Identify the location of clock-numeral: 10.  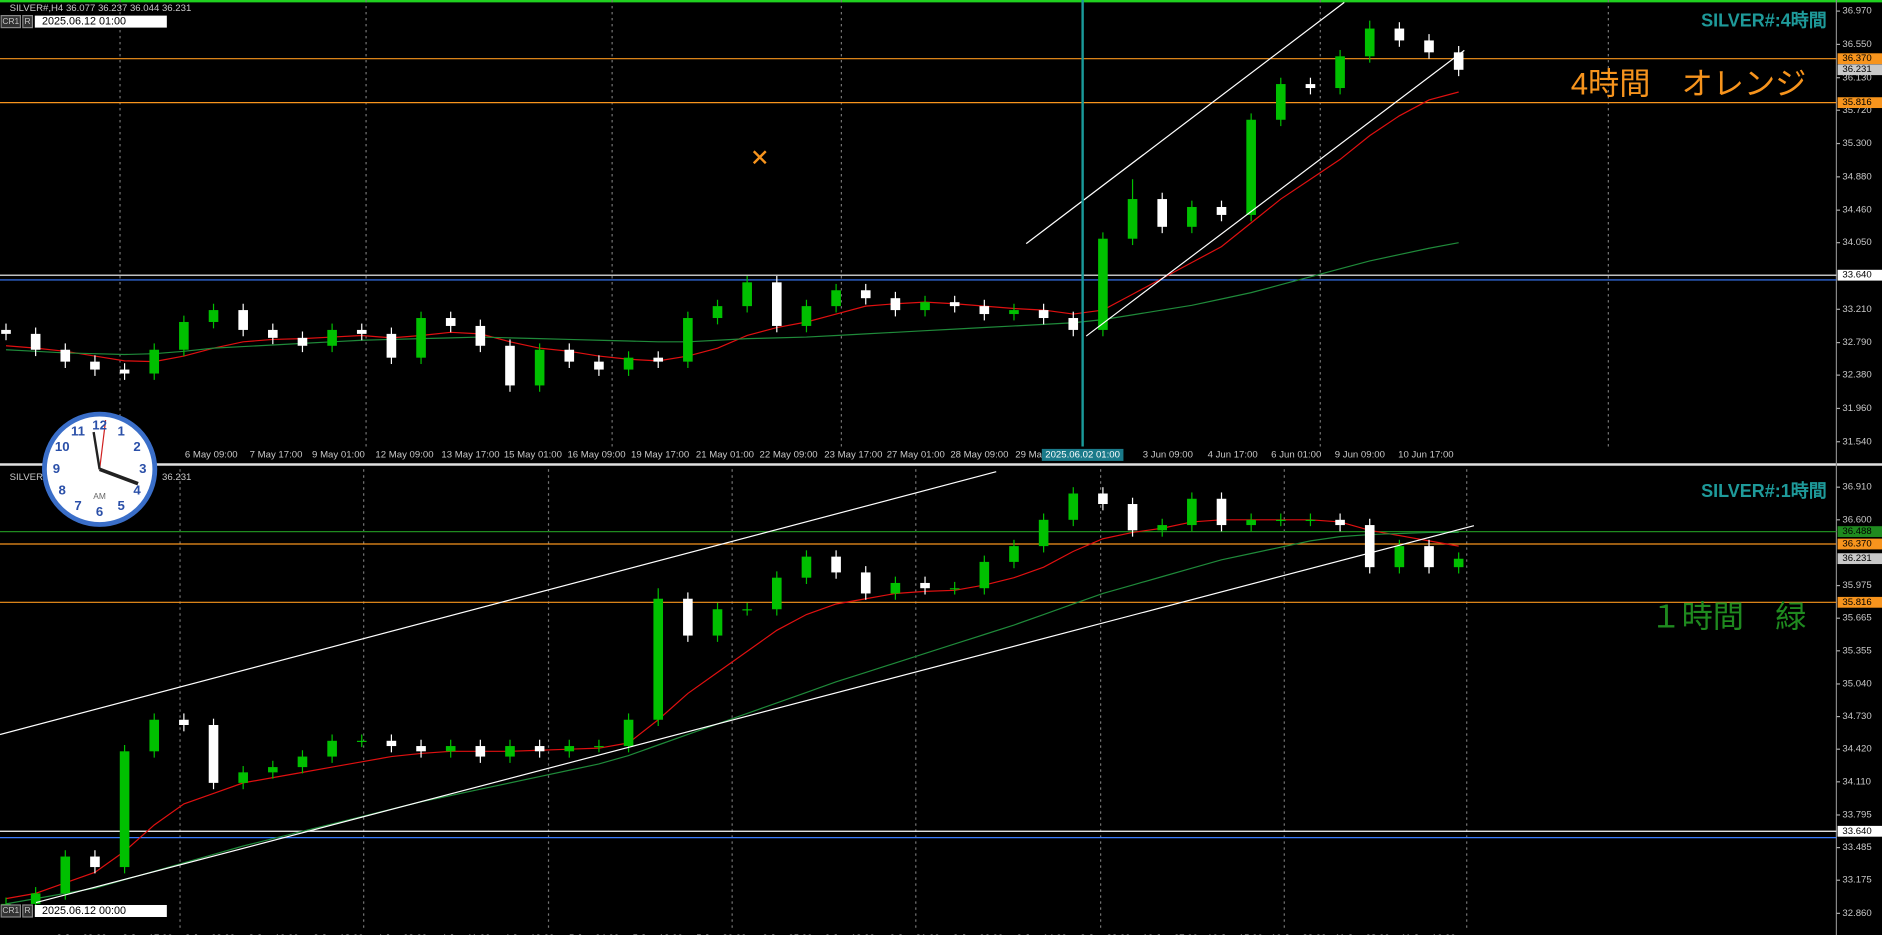
(62, 446).